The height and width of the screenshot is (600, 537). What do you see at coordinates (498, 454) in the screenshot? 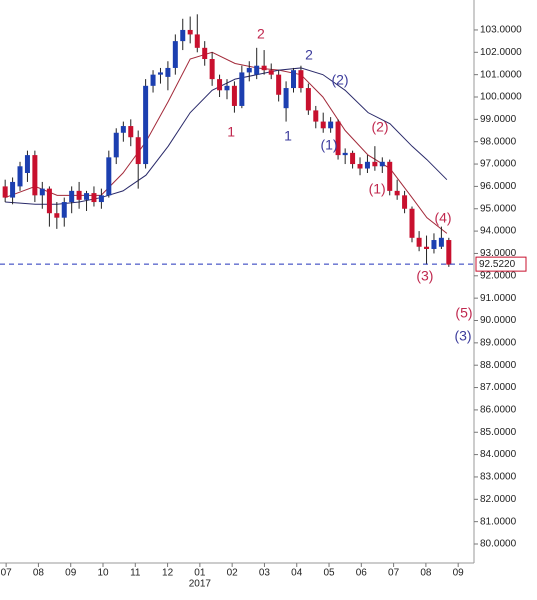
I see `y-tick-label: 84.0000` at bounding box center [498, 454].